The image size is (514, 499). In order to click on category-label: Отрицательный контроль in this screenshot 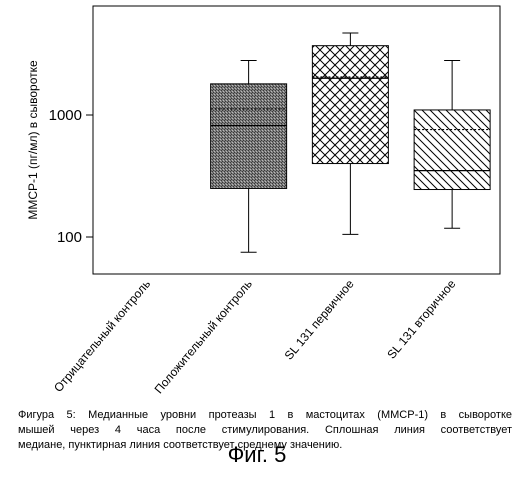, I will do `click(102, 336)`.